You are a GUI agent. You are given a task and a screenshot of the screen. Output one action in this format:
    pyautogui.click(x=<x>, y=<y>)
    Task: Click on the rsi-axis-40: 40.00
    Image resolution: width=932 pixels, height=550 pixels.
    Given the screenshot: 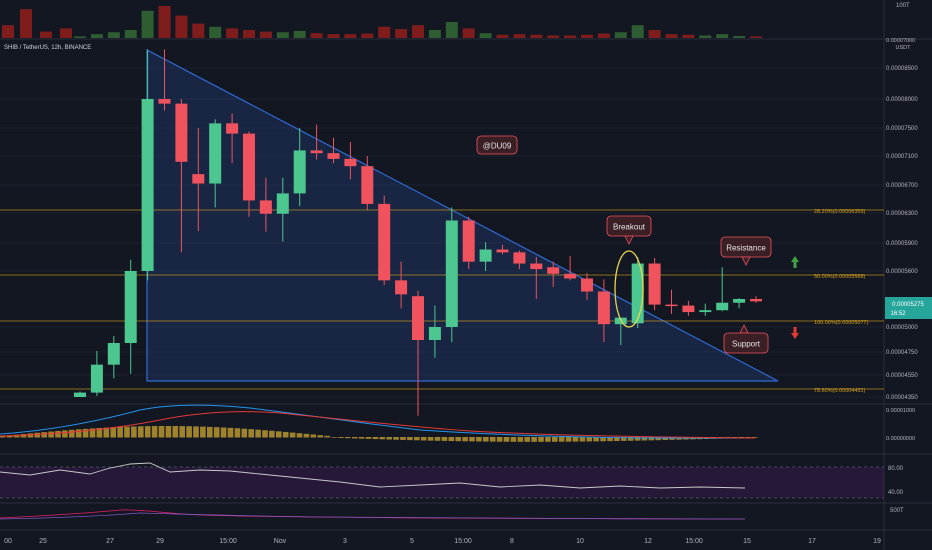 What is the action you would take?
    pyautogui.click(x=896, y=493)
    